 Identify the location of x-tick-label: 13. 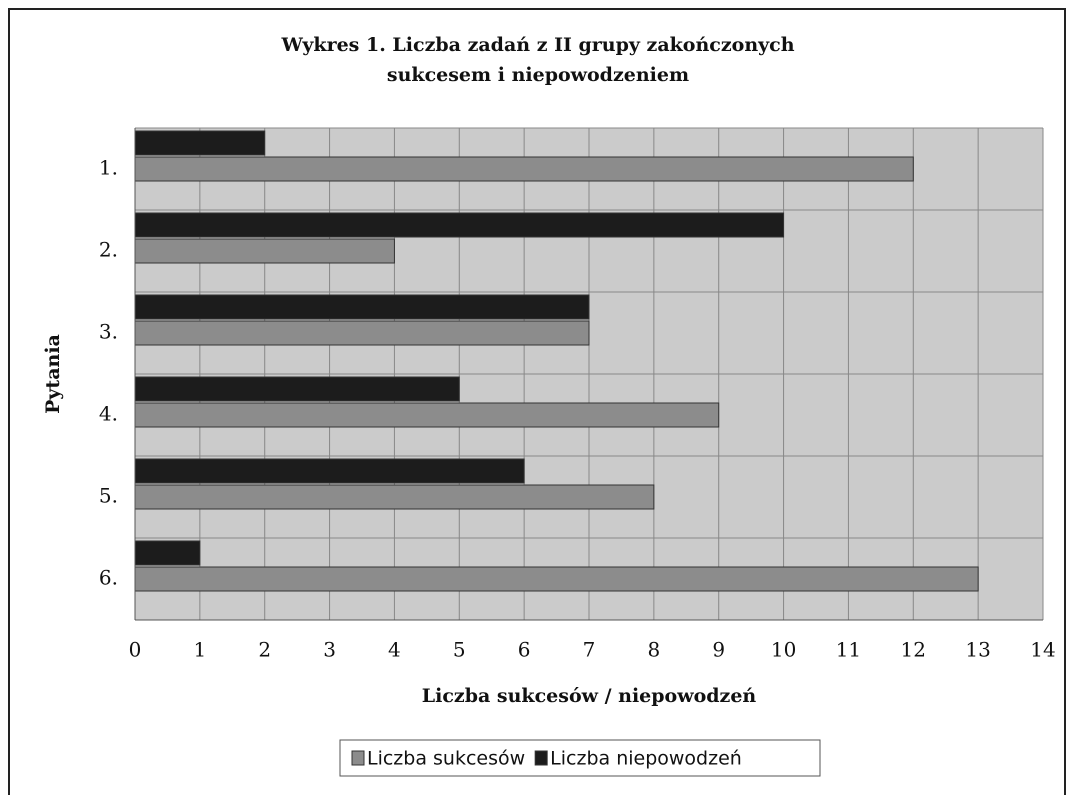
(977, 650).